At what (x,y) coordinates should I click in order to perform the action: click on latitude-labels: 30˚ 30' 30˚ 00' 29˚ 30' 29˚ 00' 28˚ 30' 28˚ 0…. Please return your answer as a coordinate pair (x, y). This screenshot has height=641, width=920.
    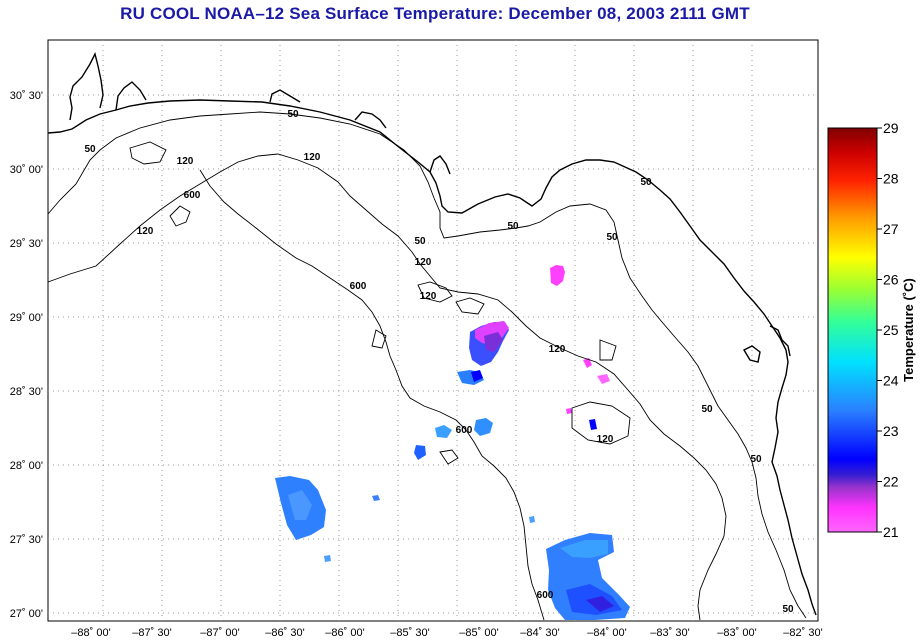
    Looking at the image, I should click on (26, 355).